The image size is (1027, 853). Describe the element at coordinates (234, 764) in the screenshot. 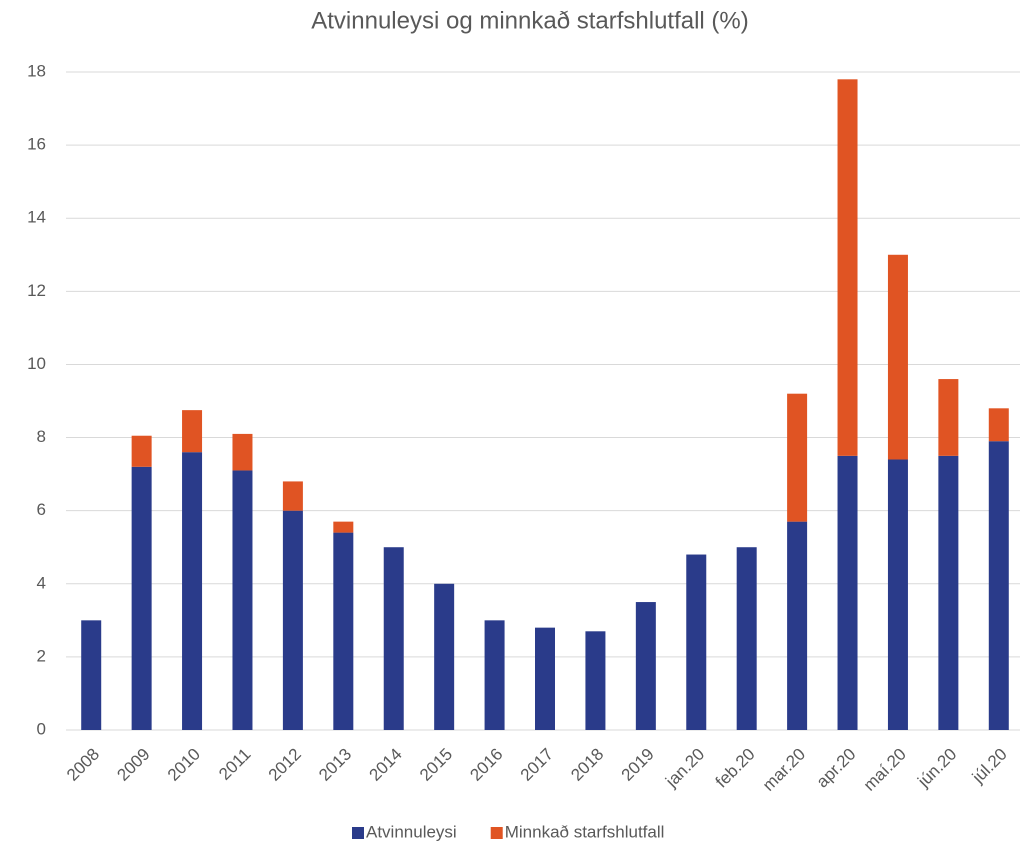

I see `x-tick-label: 2011` at that location.